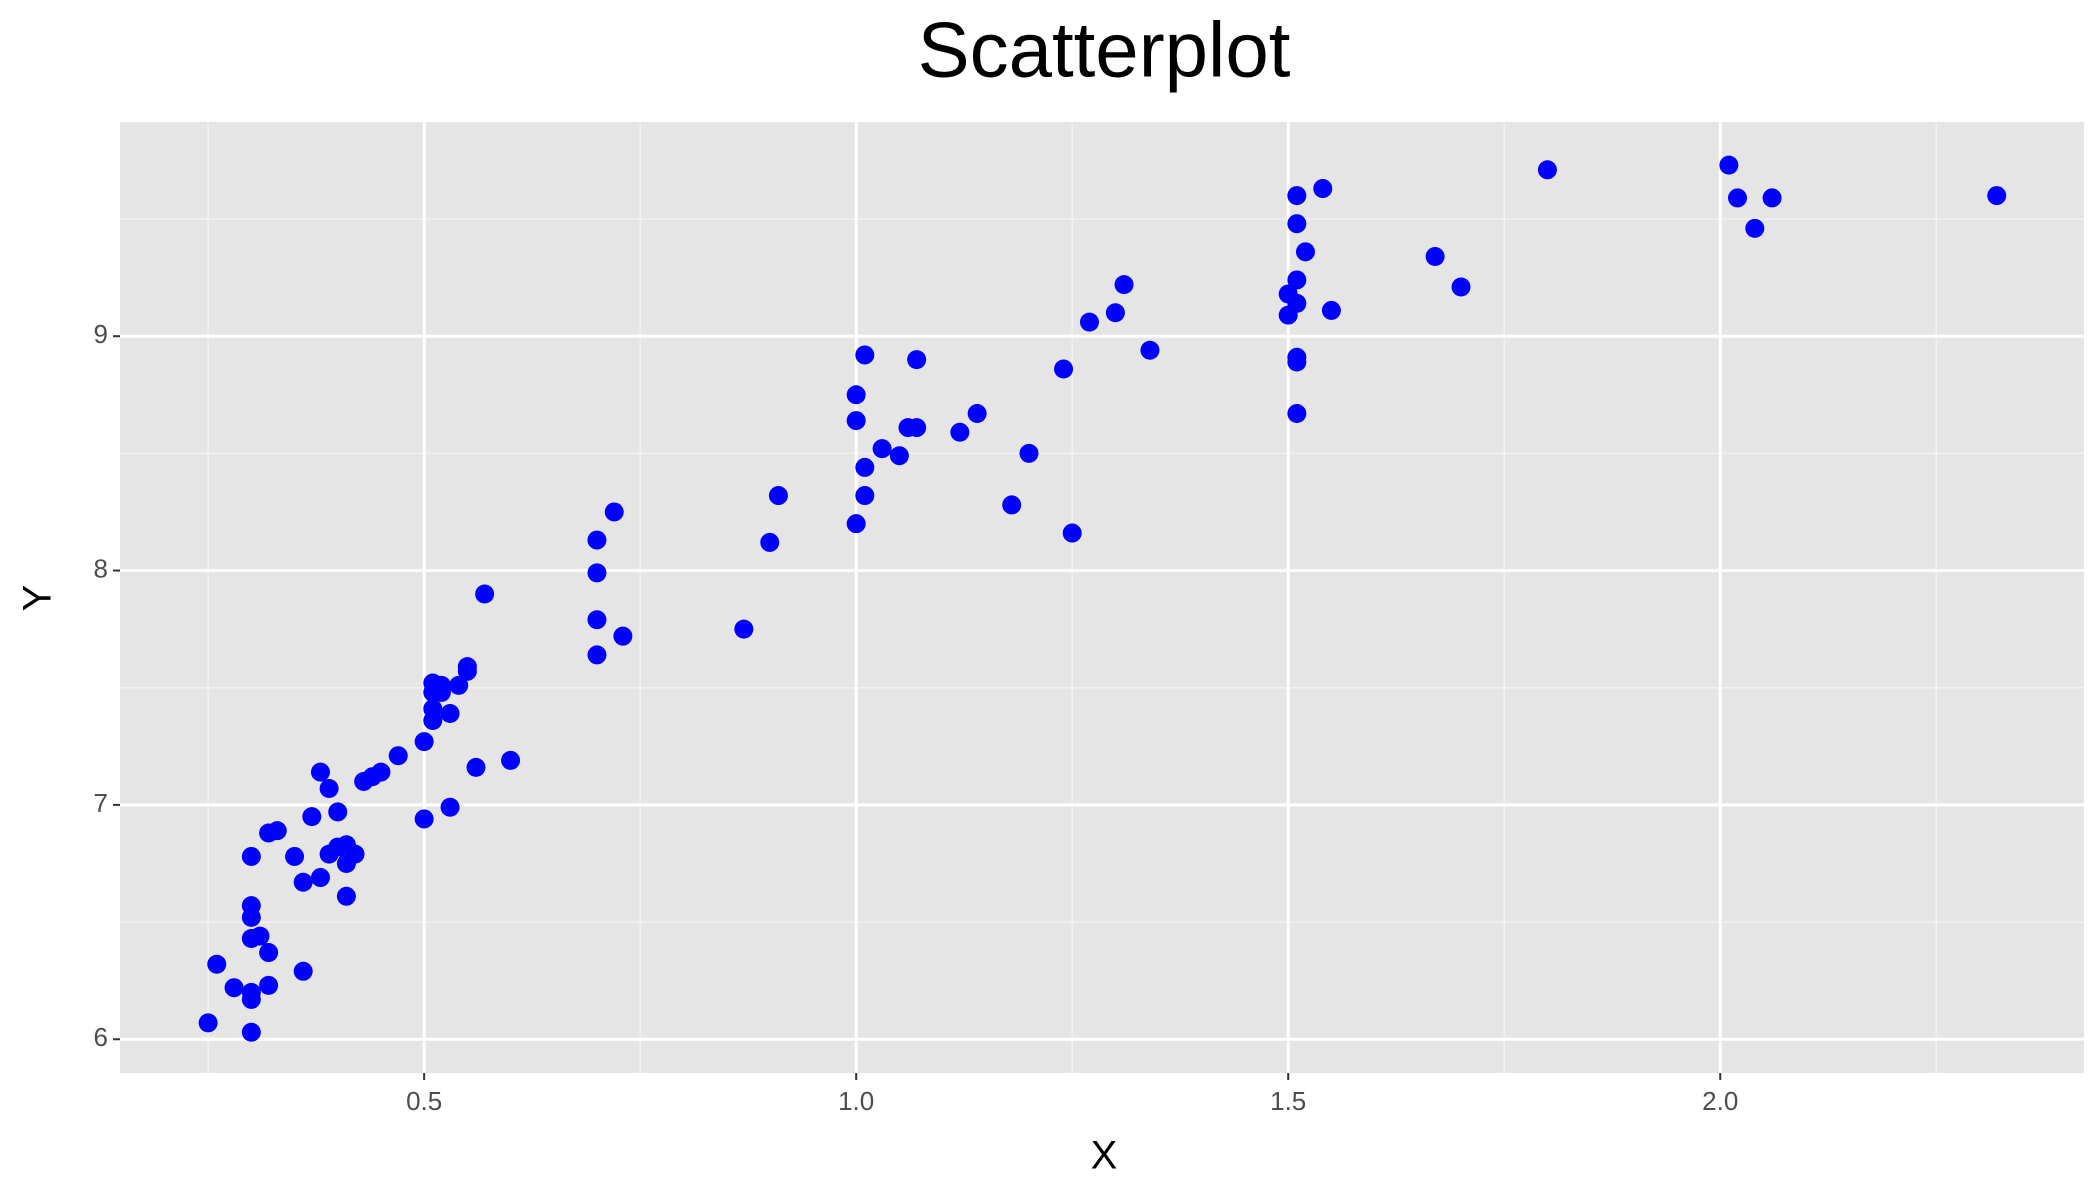 The width and height of the screenshot is (2100, 1200). What do you see at coordinates (856, 1101) in the screenshot?
I see `x-tick-label: 1.0` at bounding box center [856, 1101].